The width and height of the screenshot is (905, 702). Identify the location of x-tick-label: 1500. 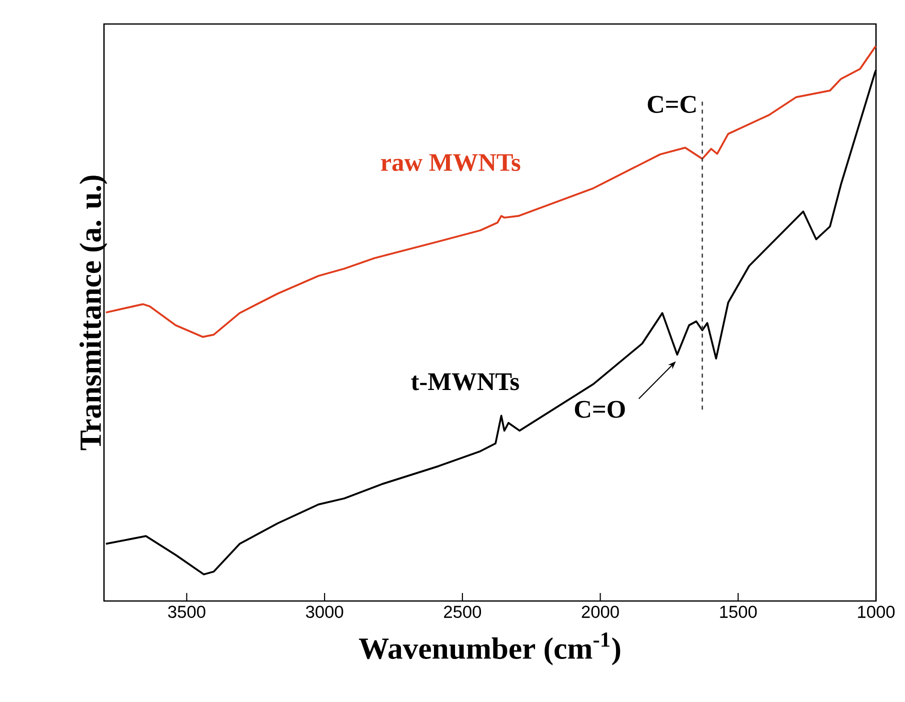
(738, 612).